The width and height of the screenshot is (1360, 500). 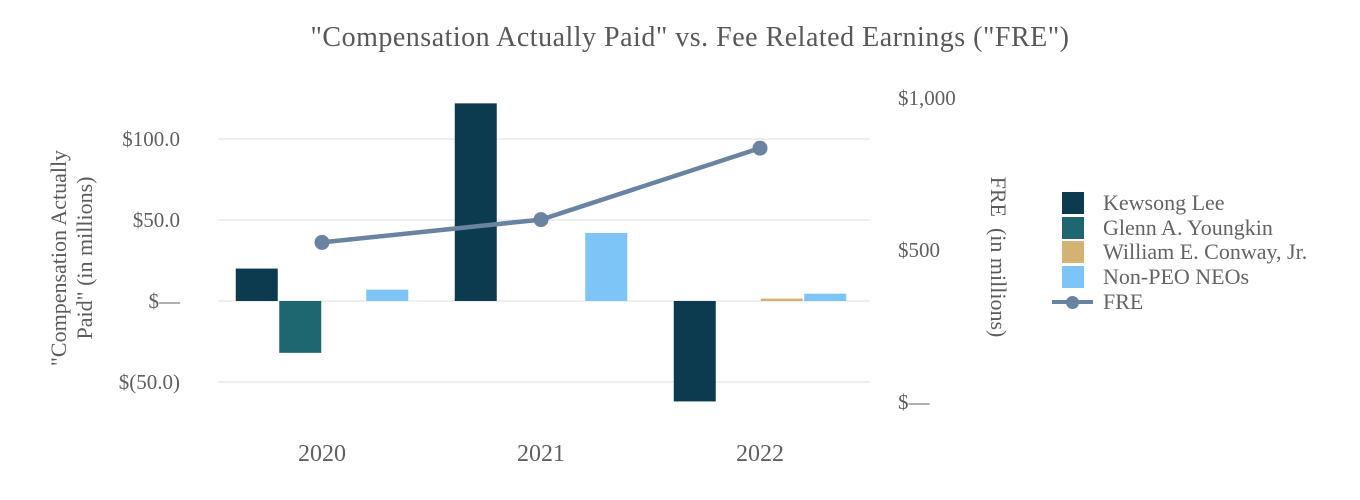 I want to click on x-axis-label-2021: 2021, so click(x=541, y=454).